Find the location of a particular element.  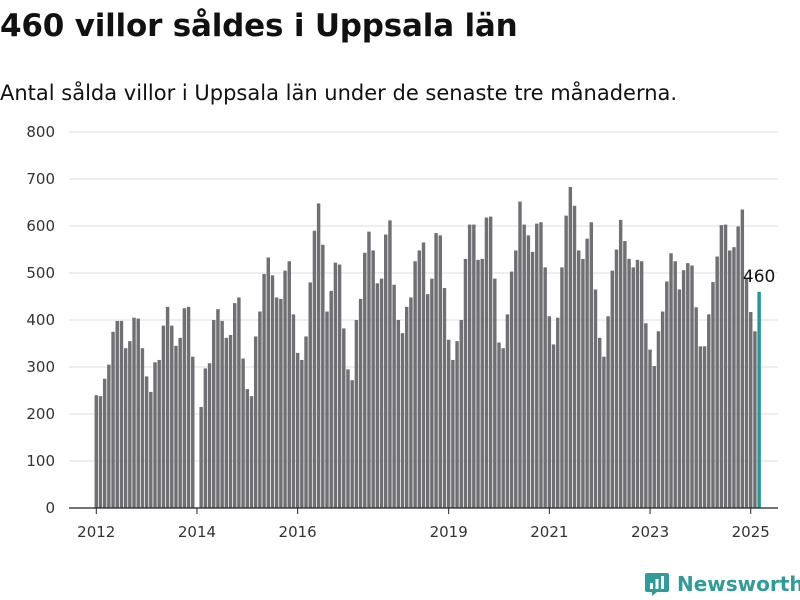

newsworthy-logo-icon is located at coordinates (657, 584).